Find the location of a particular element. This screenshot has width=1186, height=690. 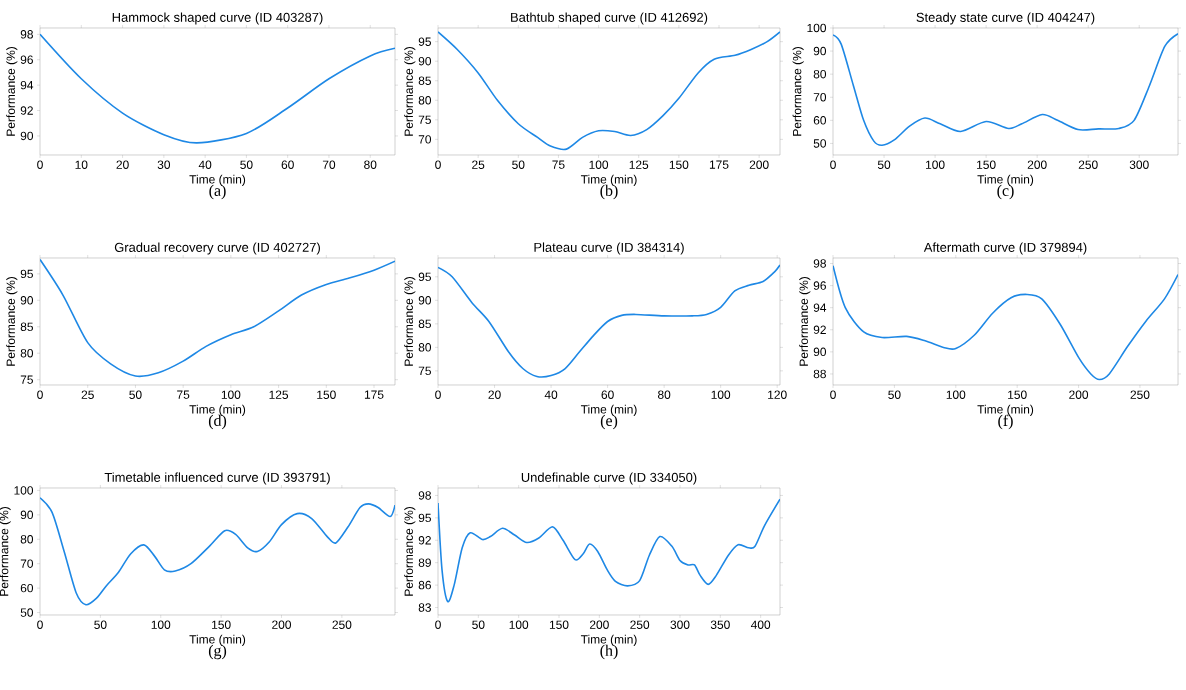

x-tick-label: 75 is located at coordinates (183, 394).